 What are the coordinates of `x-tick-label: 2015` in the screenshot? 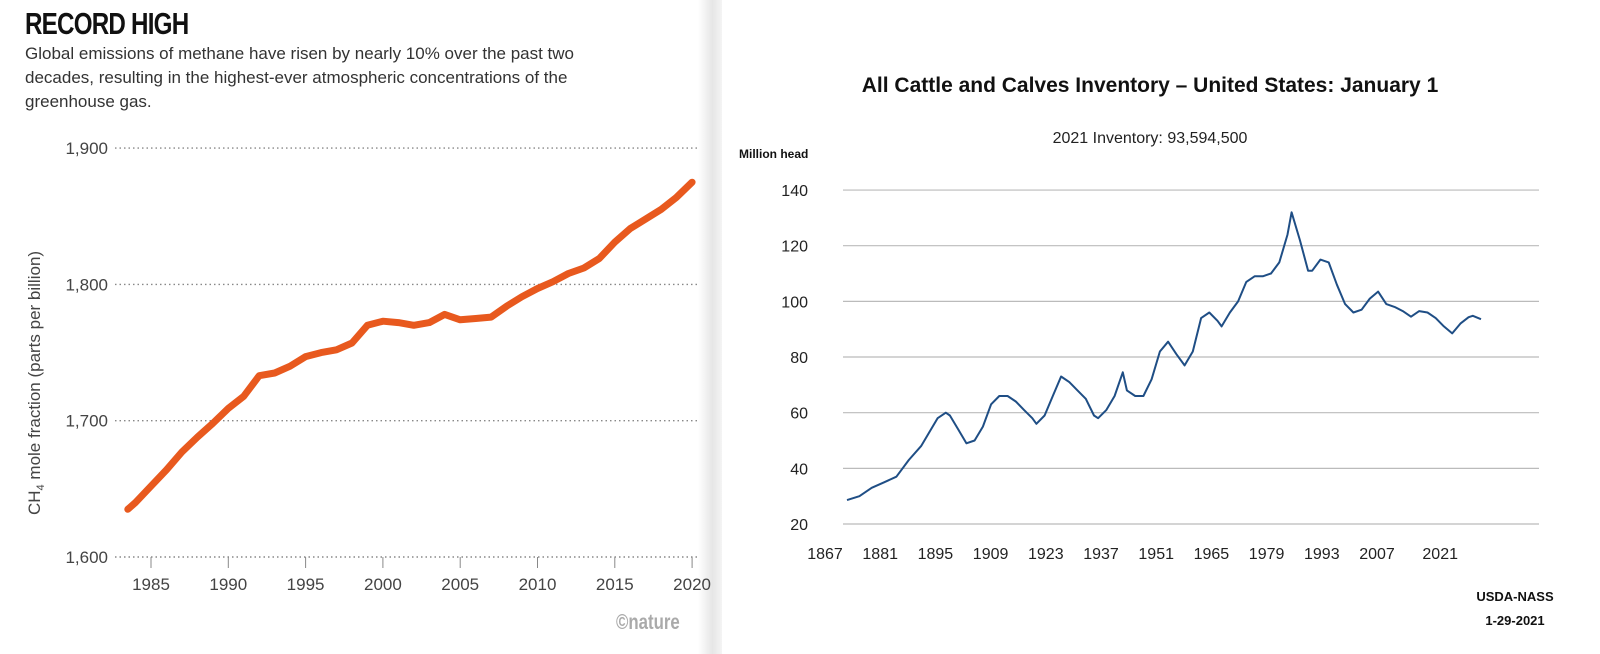 It's located at (615, 584).